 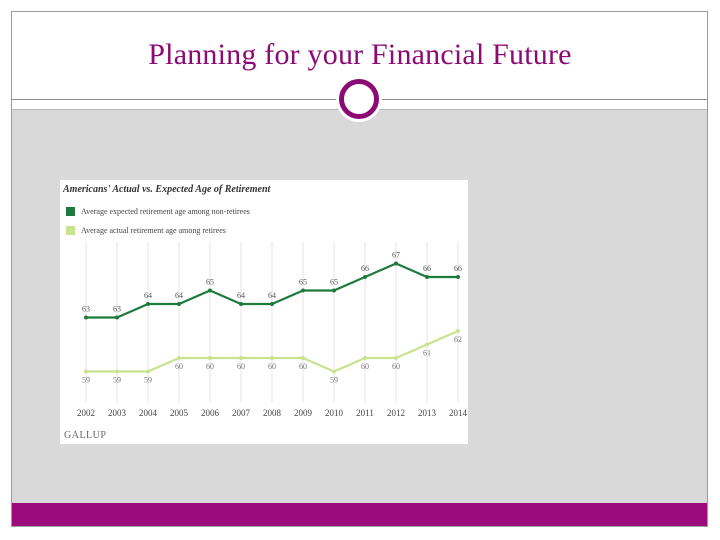 I want to click on data-label-1-2014: 62, so click(x=458, y=339).